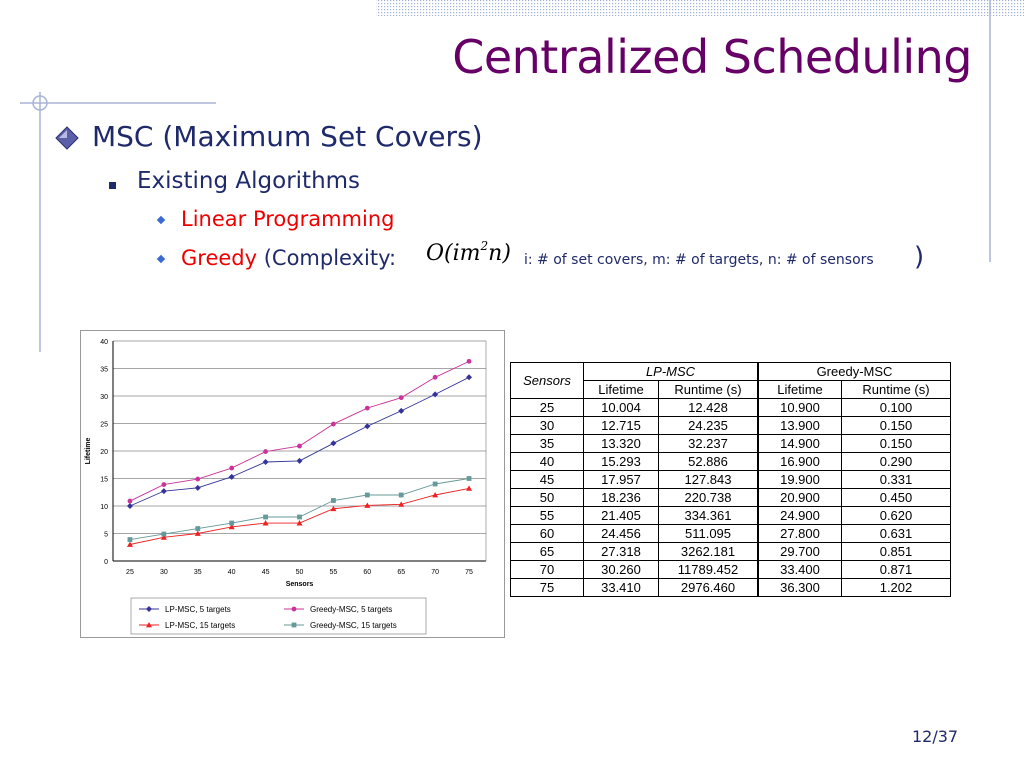  I want to click on greedy-label: Greedy, so click(219, 258).